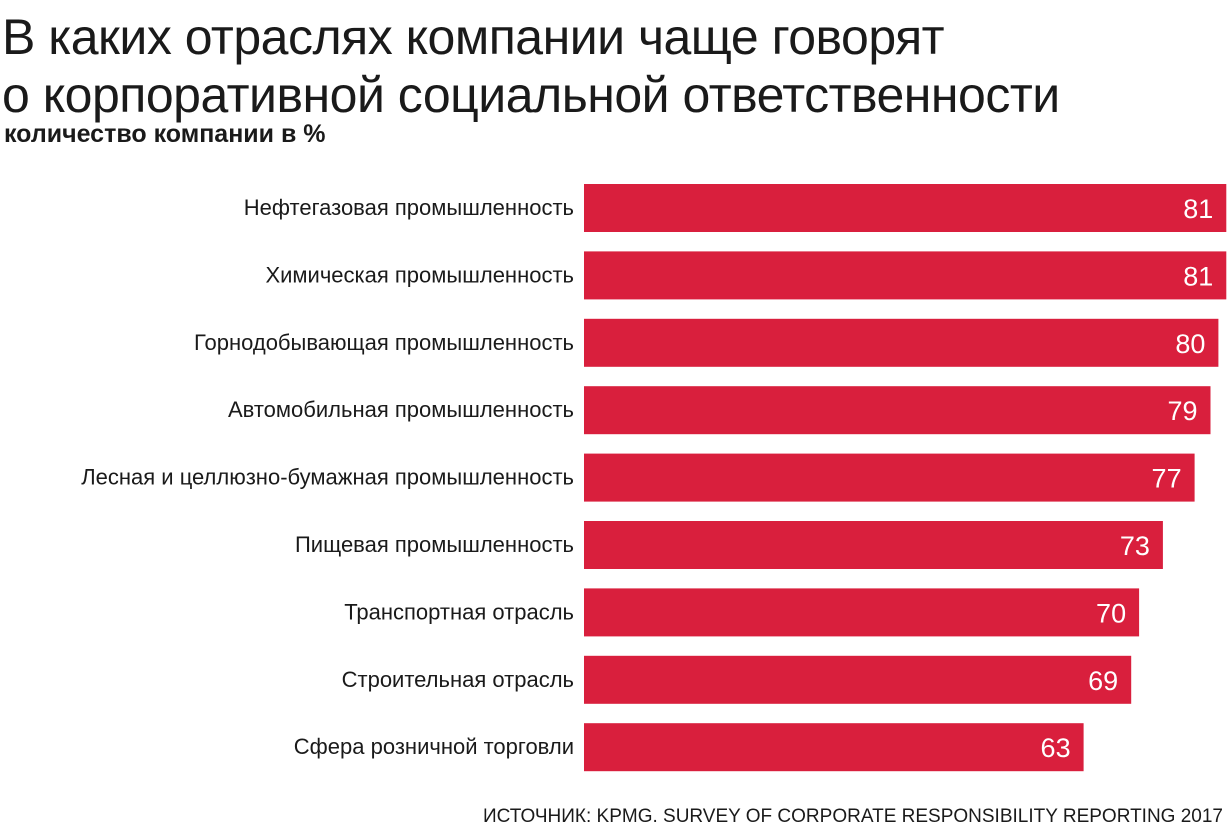  I want to click on category-label-4: Автомобильная промышленность, so click(401, 409).